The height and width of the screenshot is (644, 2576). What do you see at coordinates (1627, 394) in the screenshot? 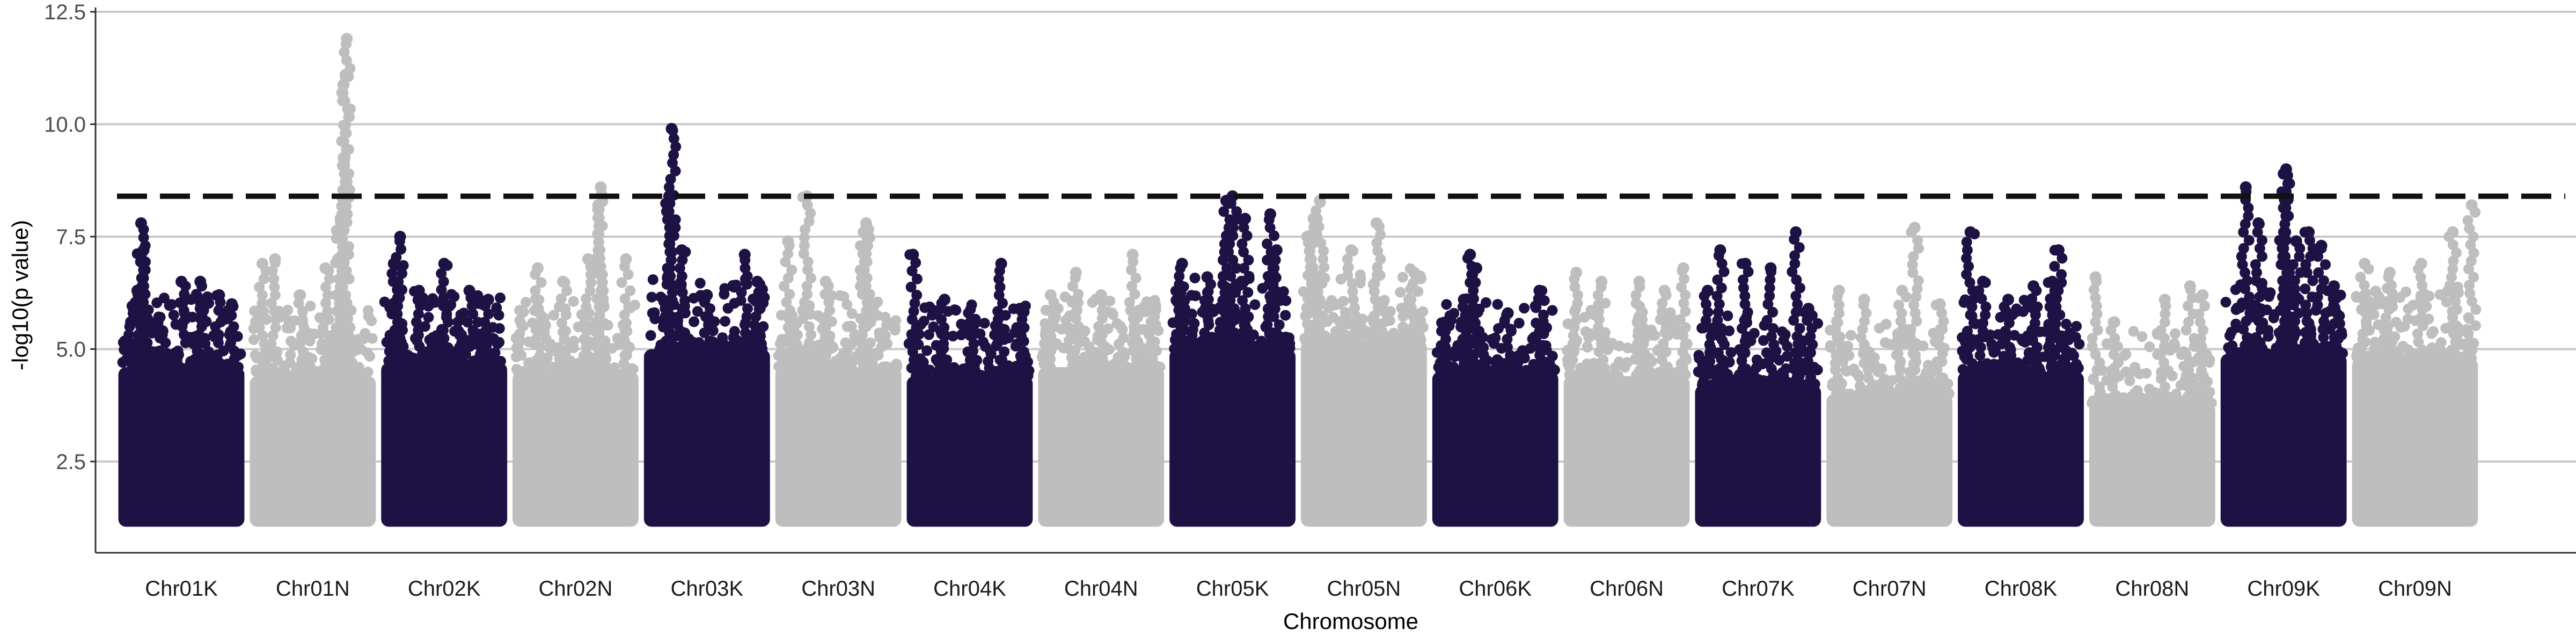
I see `series-Chr06N` at bounding box center [1627, 394].